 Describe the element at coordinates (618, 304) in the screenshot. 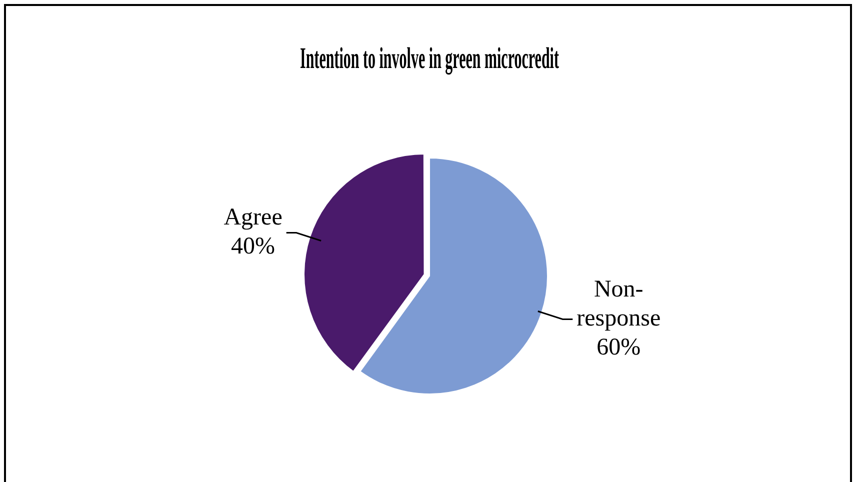

I see `slice-label: Non-response` at that location.